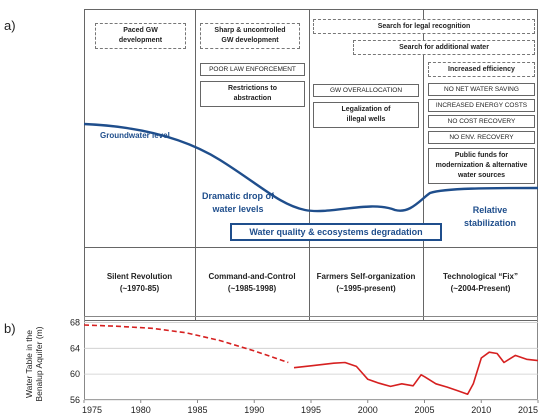 The width and height of the screenshot is (550, 418). Describe the element at coordinates (252, 69) in the screenshot. I see `box-poor-law-enforcement: POOR LAW ENFORCEMENT` at that location.